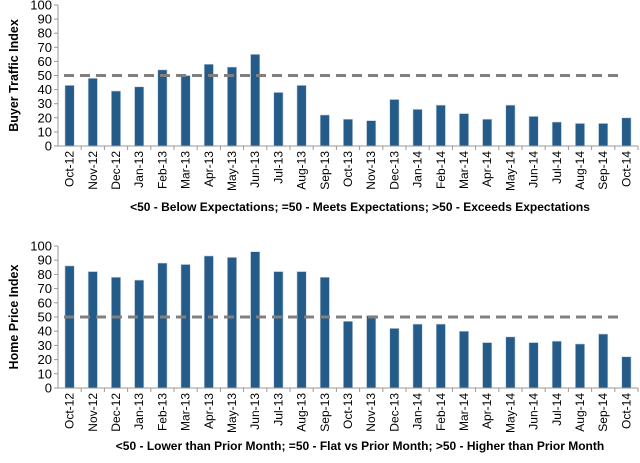  What do you see at coordinates (45, 274) in the screenshot?
I see `y-tick-label: 80` at bounding box center [45, 274].